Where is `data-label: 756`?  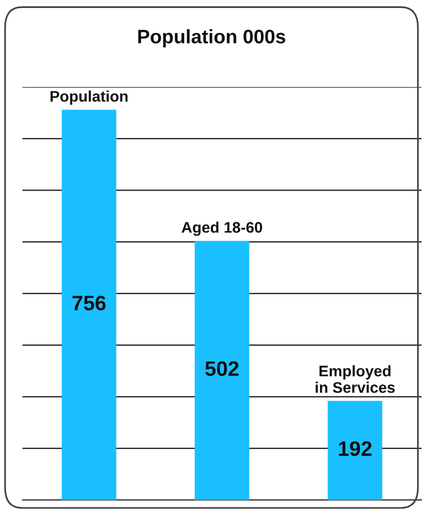 data-label: 756 is located at coordinates (89, 303).